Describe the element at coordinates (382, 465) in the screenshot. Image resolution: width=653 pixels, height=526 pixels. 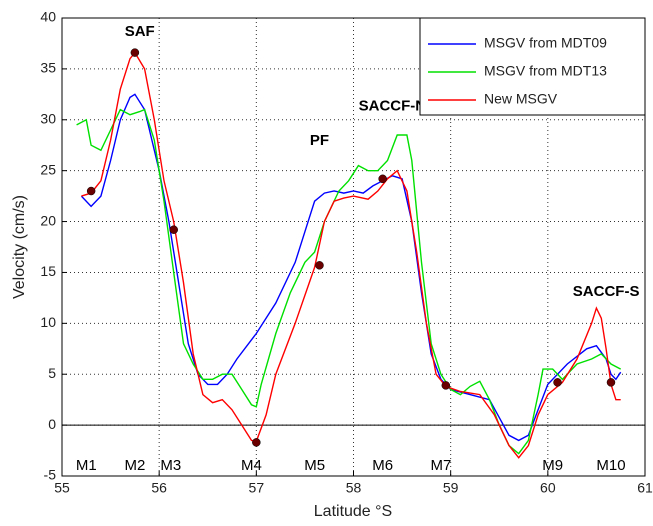
I see `mooring-label: M6` at that location.